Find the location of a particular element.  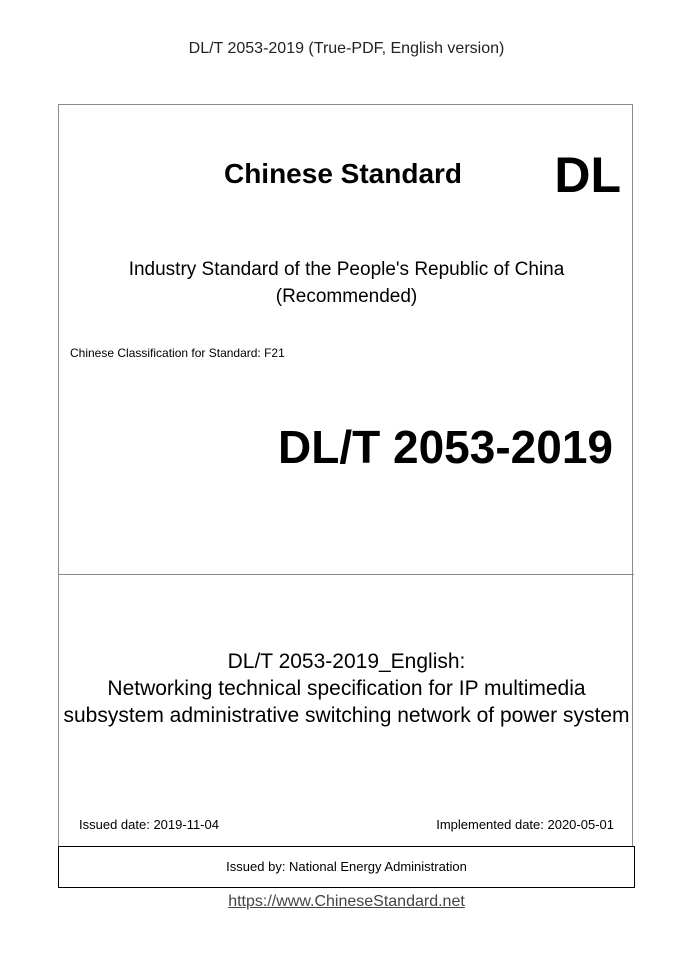

cover-divider is located at coordinates (346, 574).